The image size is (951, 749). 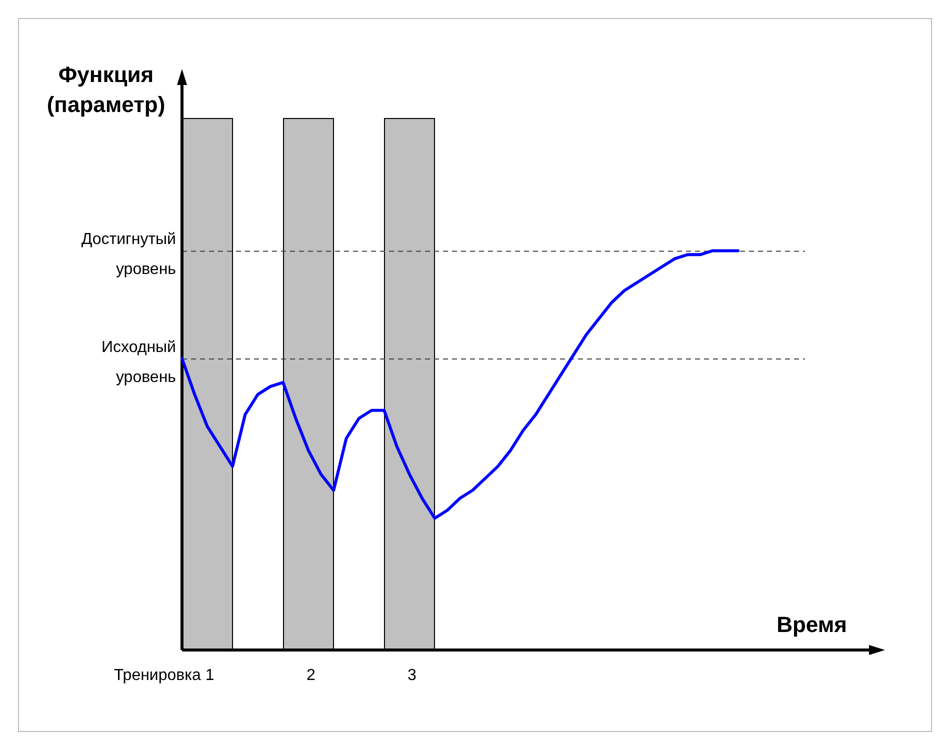 What do you see at coordinates (164, 676) in the screenshot?
I see `text: Тренировка 1` at bounding box center [164, 676].